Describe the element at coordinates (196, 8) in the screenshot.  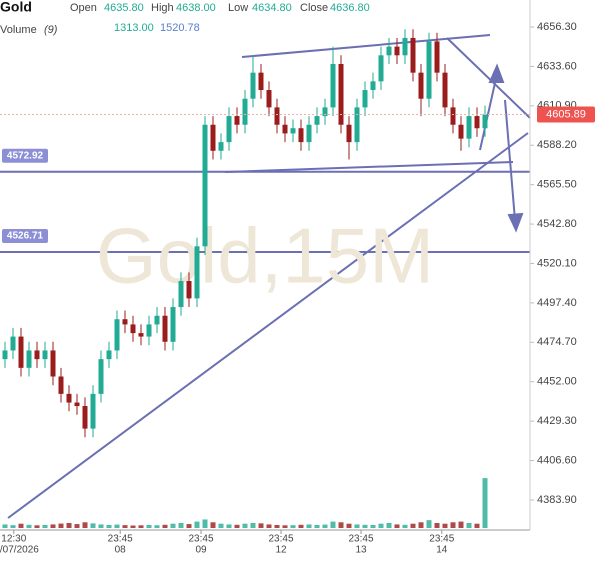
I see `legend-value: 4638.00` at that location.